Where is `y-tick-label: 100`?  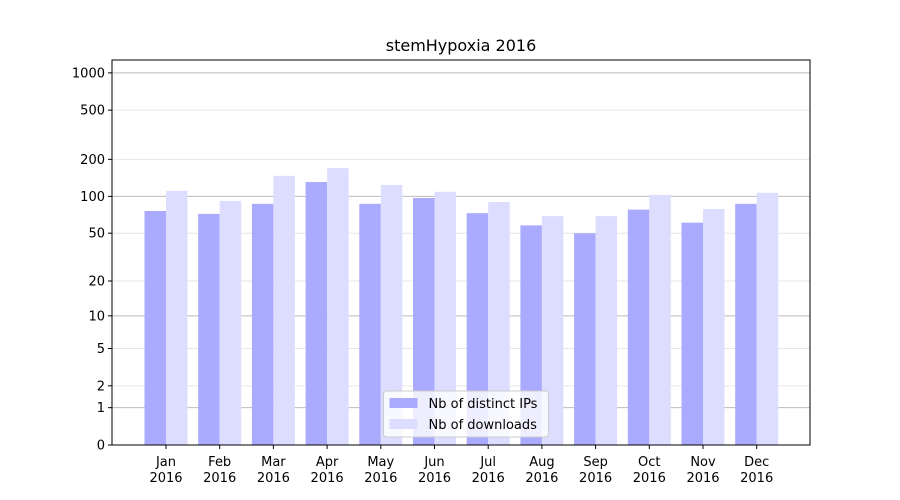 y-tick-label: 100 is located at coordinates (92, 197).